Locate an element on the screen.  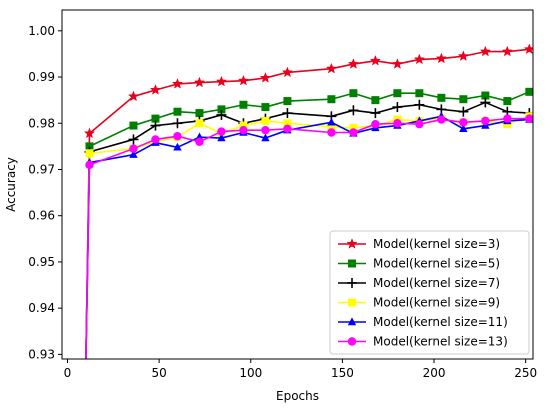
x-tick-label: 150 is located at coordinates (342, 373).